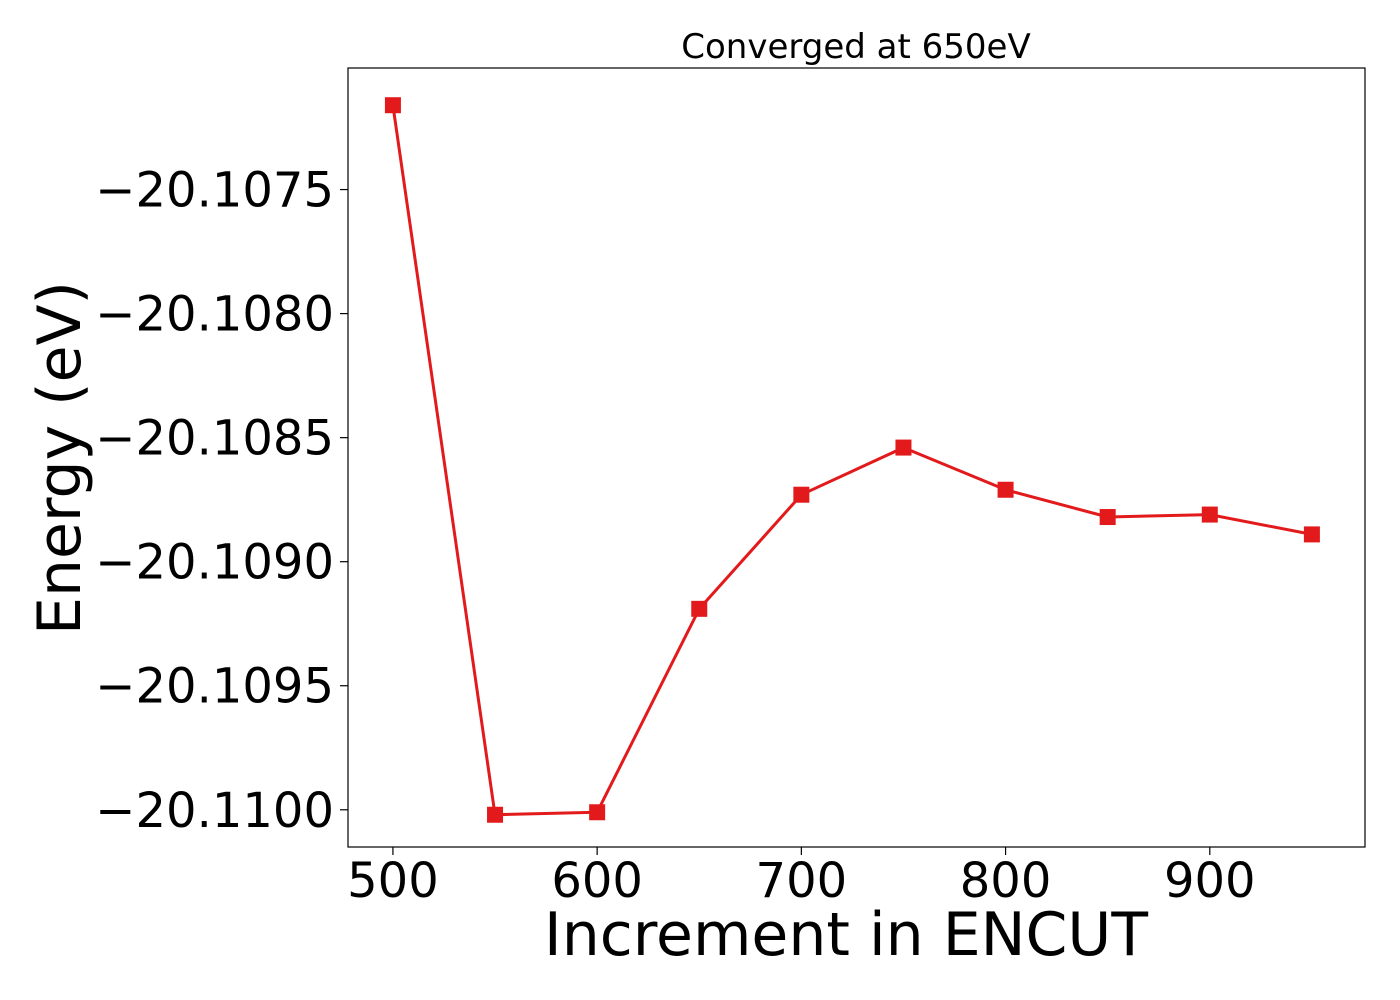 The image size is (1400, 1000). Describe the element at coordinates (60, 458) in the screenshot. I see `y-axis-label: Energy (eV)` at that location.